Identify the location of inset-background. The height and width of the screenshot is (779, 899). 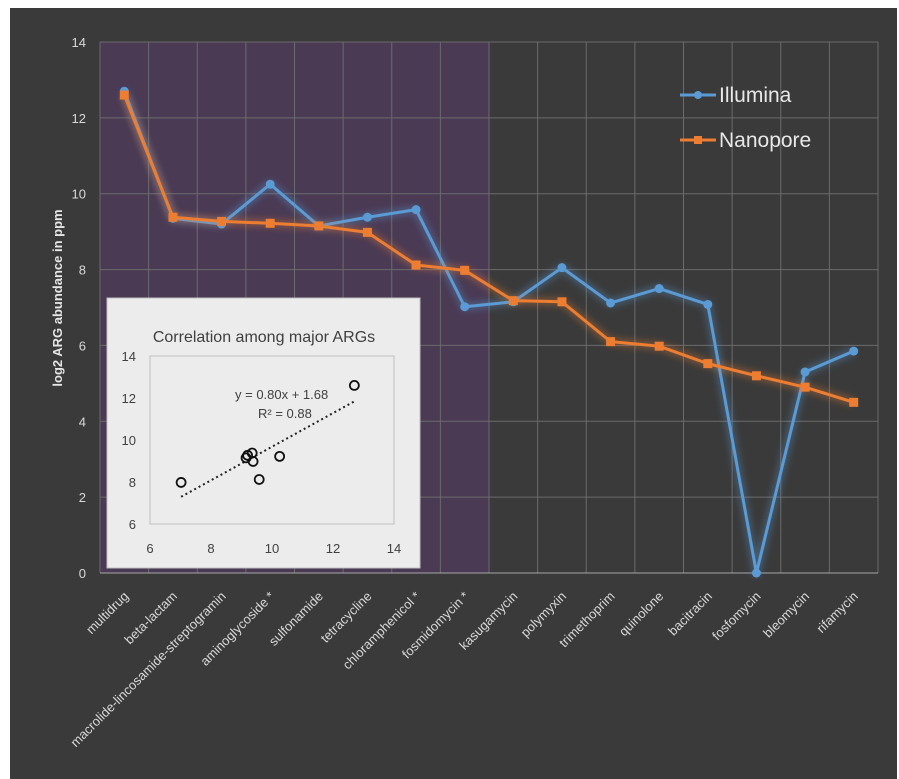
(263, 433).